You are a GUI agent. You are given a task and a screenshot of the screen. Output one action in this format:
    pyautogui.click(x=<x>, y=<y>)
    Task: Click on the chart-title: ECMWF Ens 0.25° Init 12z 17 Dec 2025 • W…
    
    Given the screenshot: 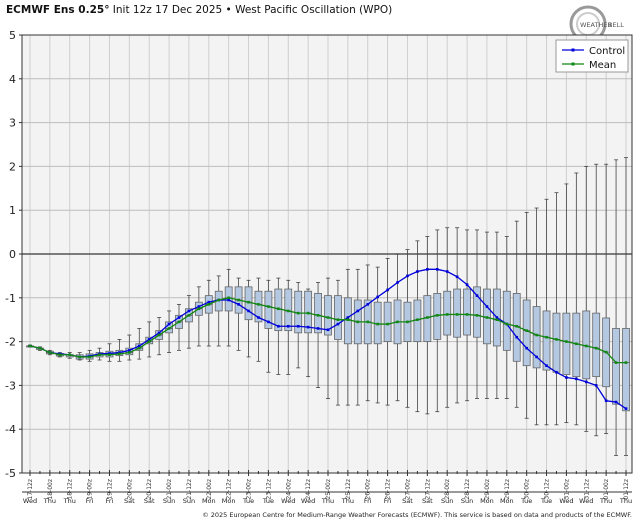 What is the action you would take?
    pyautogui.click(x=199, y=10)
    